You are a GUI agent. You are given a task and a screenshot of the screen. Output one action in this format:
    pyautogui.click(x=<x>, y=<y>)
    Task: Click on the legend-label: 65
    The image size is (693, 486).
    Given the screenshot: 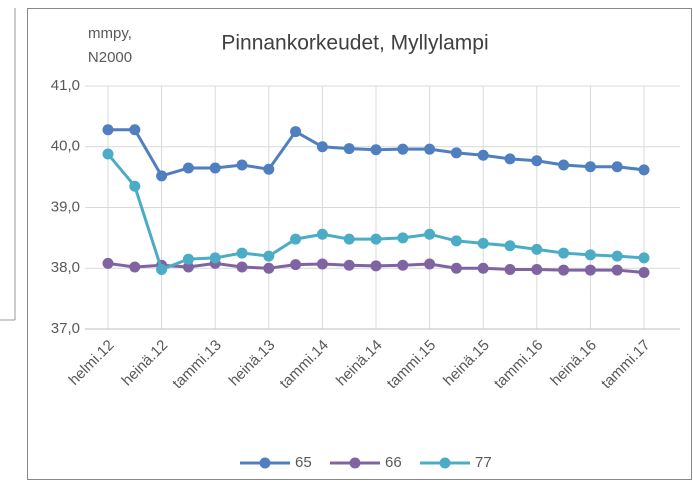 What is the action you would take?
    pyautogui.click(x=303, y=462)
    